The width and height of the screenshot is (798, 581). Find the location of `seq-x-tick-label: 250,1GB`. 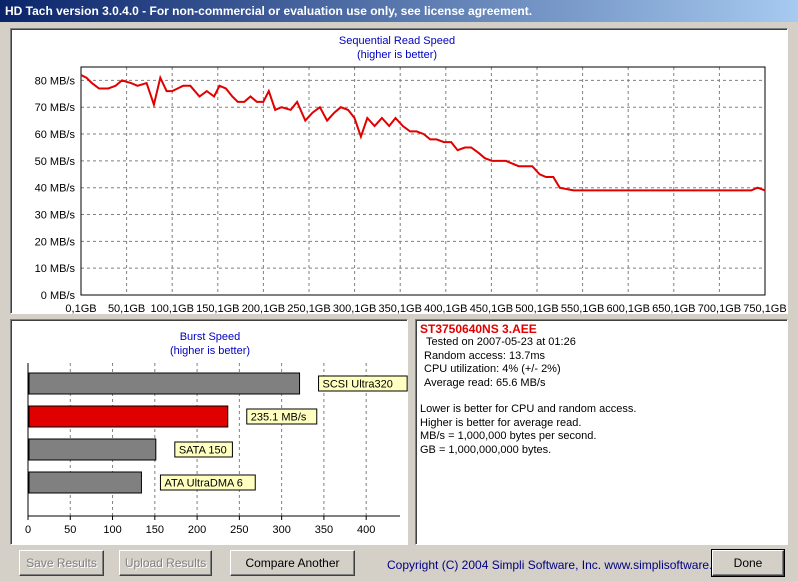

seq-x-tick-label: 250,1GB is located at coordinates (308, 309).